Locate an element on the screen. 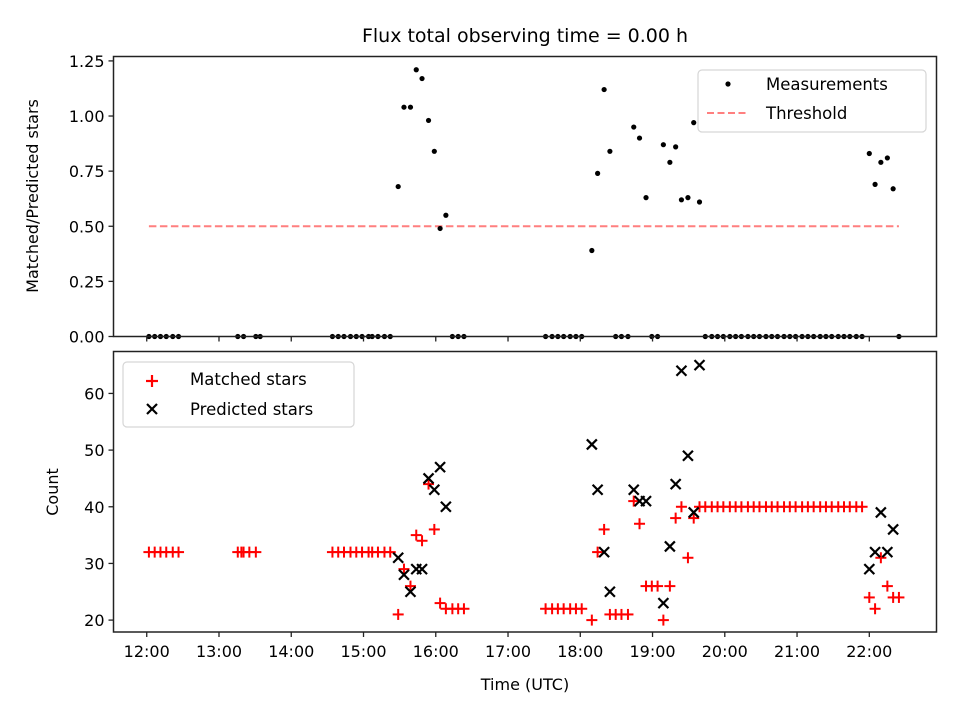  bottom-x-tick-label: 21:00 is located at coordinates (797, 651).